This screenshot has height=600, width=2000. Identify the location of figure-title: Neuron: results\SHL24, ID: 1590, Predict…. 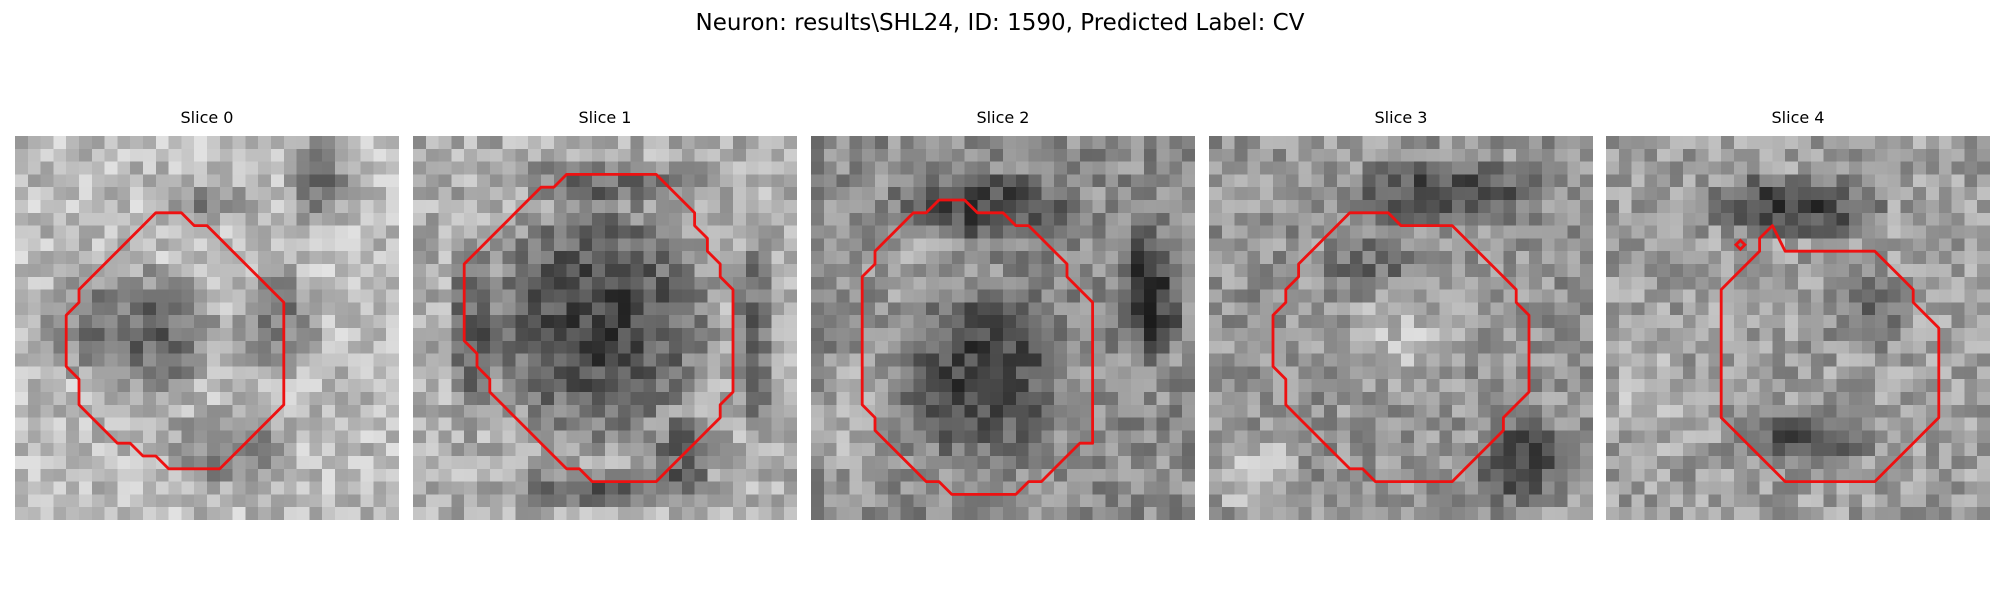
(1000, 23).